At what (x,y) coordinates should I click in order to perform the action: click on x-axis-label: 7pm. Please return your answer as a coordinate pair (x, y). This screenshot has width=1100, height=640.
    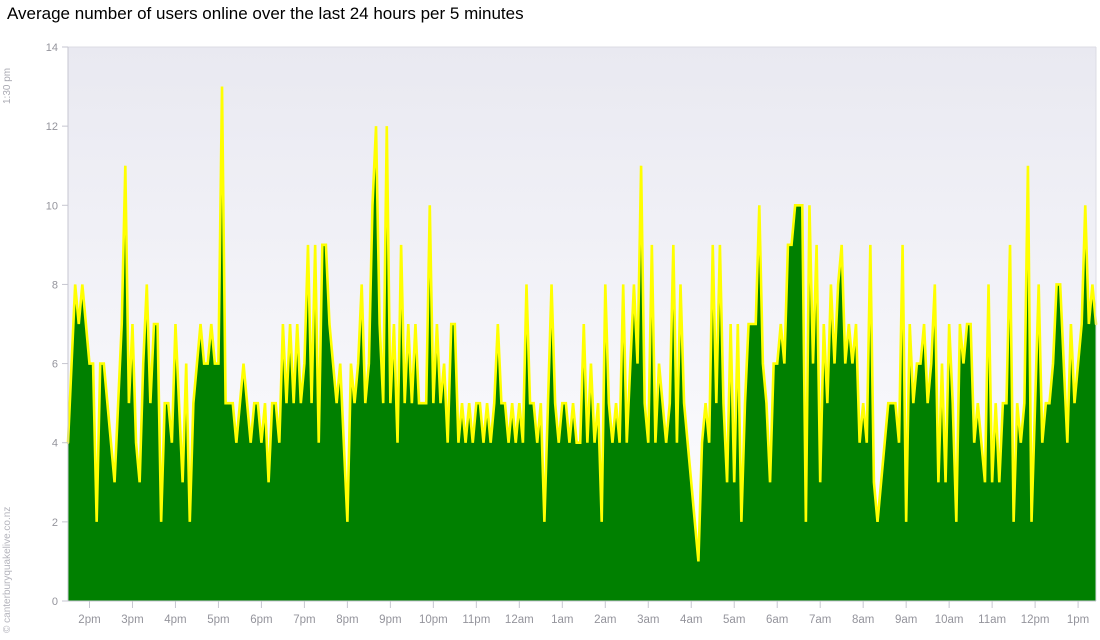
    Looking at the image, I should click on (304, 620).